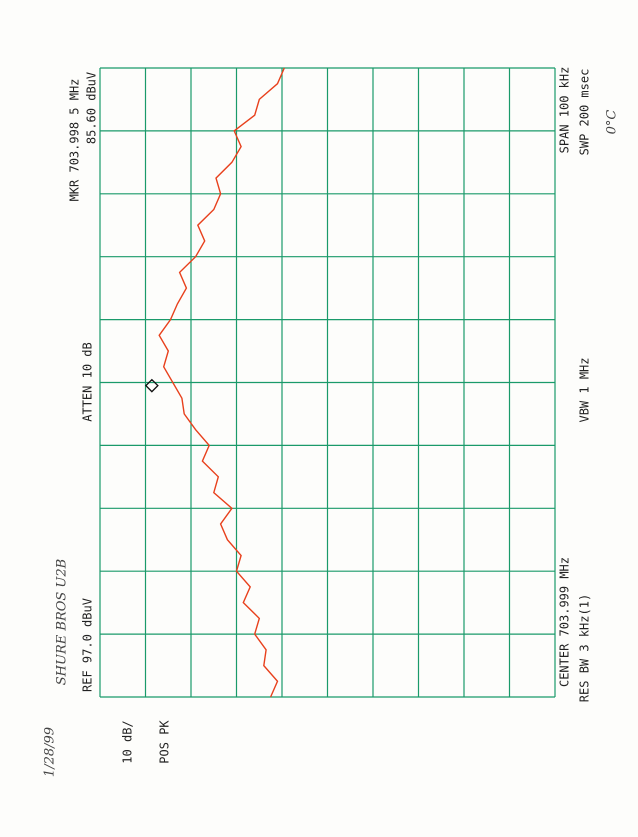 Image resolution: width=638 pixels, height=837 pixels. I want to click on rbw: RES BW 3 kHz(1), so click(585, 648).